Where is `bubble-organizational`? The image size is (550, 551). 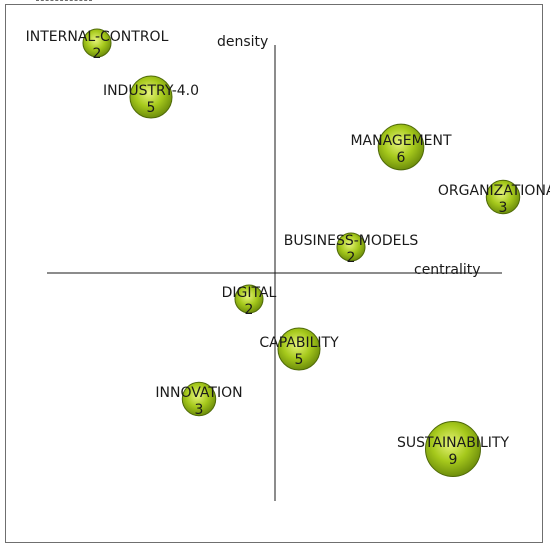
bubble-organizational is located at coordinates (503, 197).